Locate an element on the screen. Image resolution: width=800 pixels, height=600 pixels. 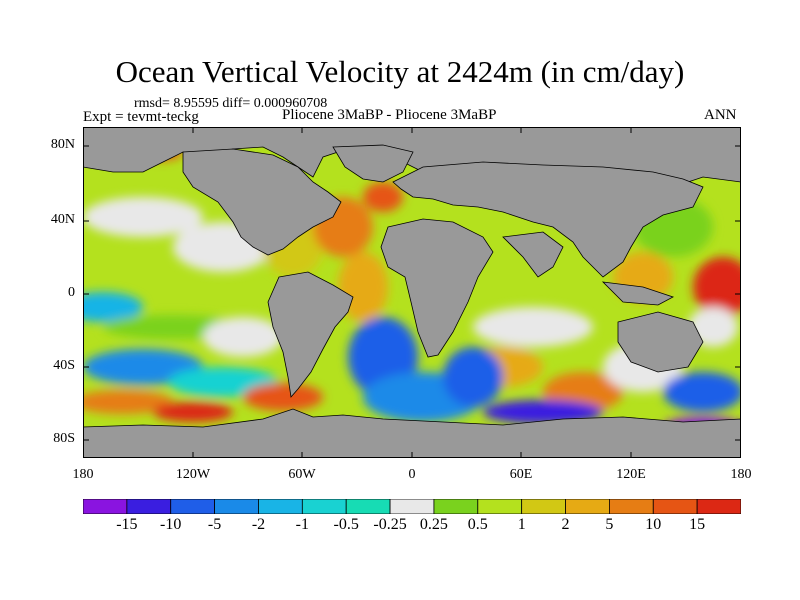
colorbar-label: -2 is located at coordinates (258, 524).